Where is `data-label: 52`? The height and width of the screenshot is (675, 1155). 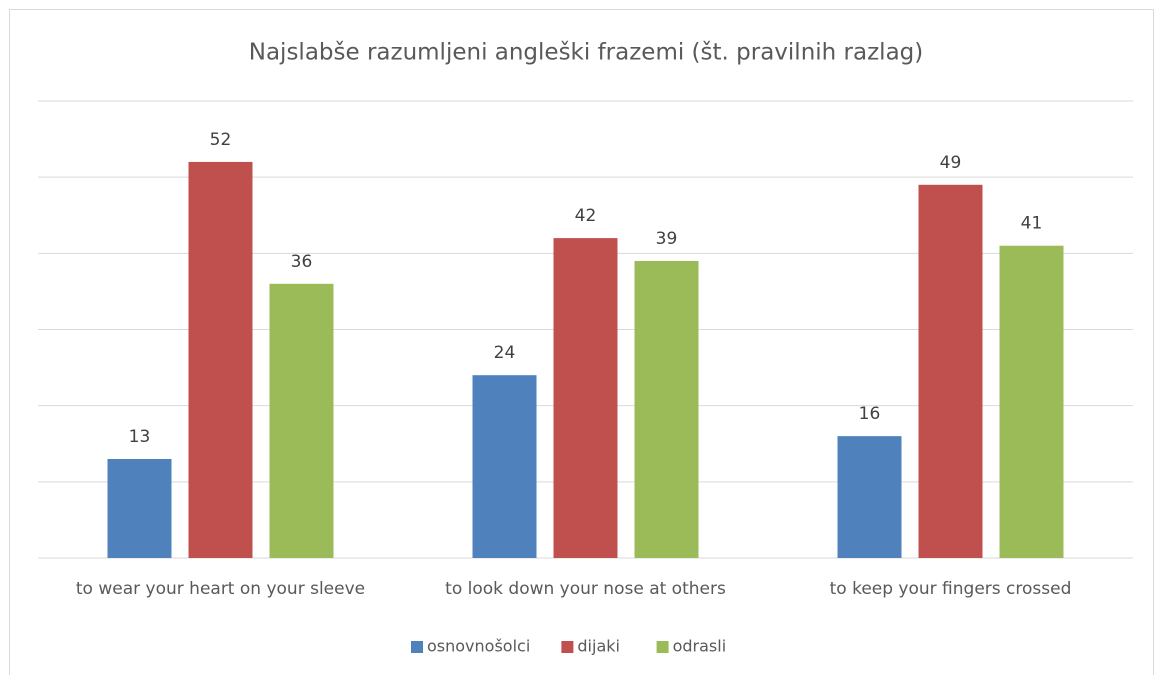 data-label: 52 is located at coordinates (221, 140).